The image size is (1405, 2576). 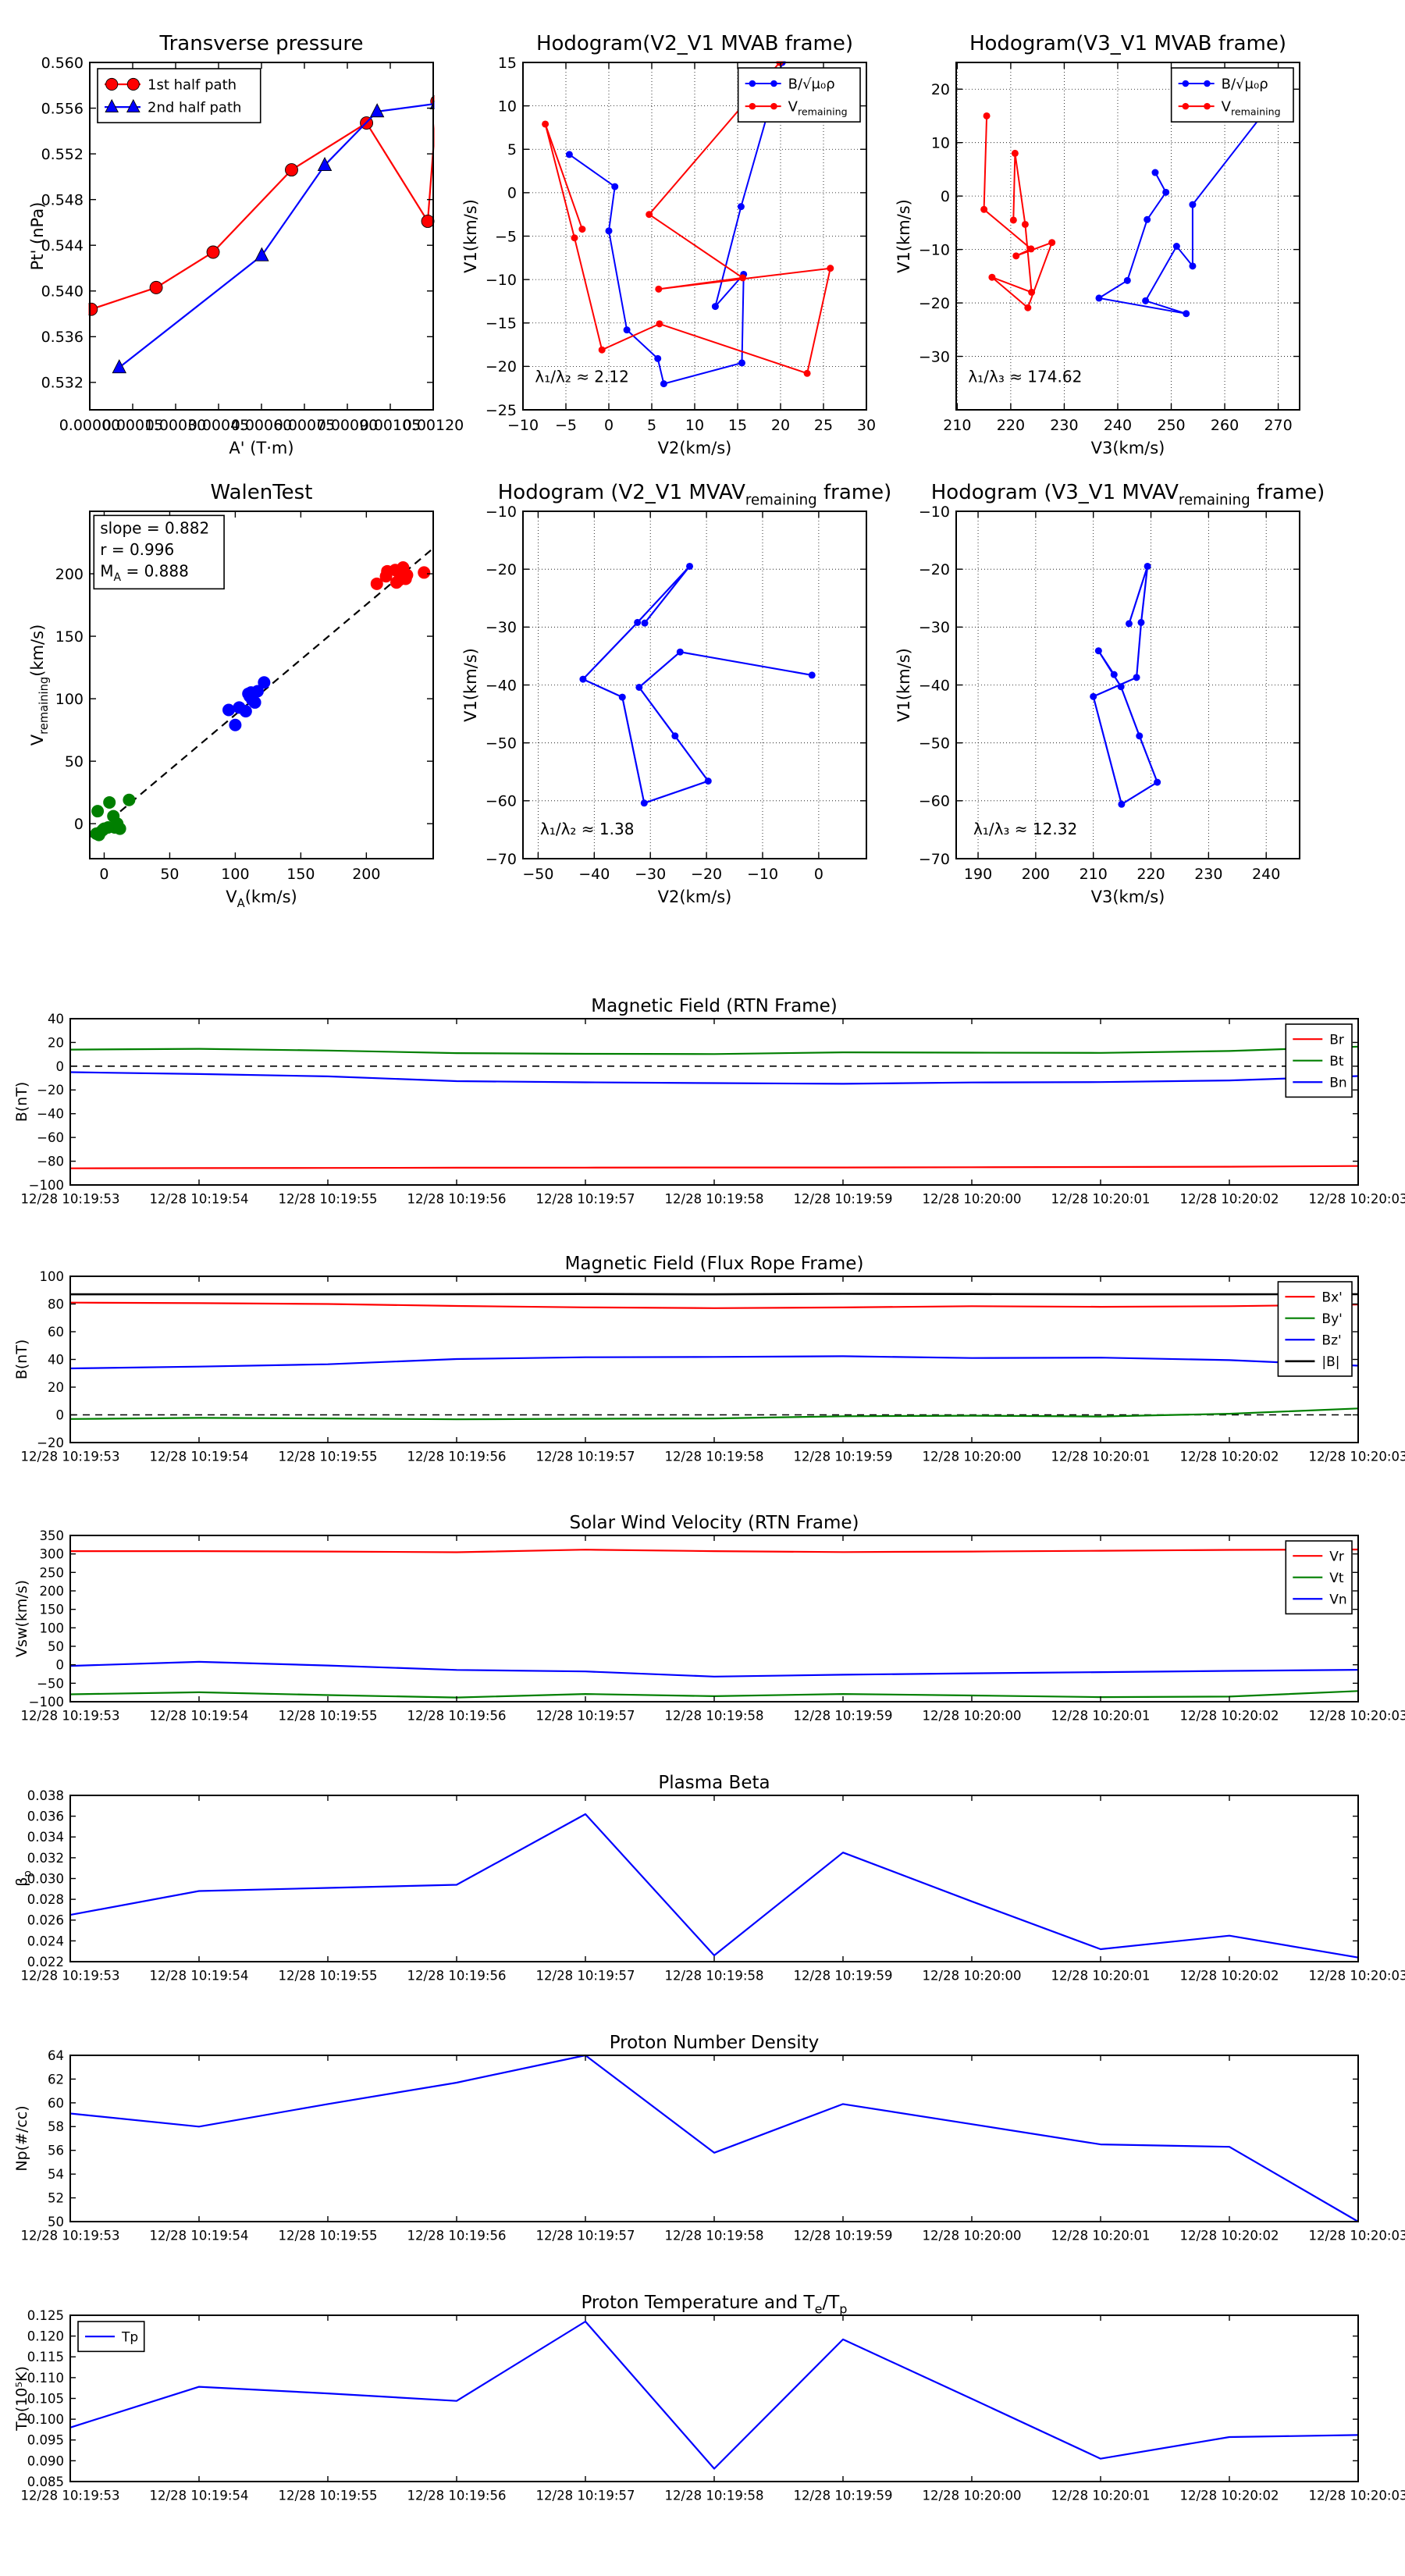 What do you see at coordinates (63, 245) in the screenshot?
I see `svg-text: 0.544` at bounding box center [63, 245].